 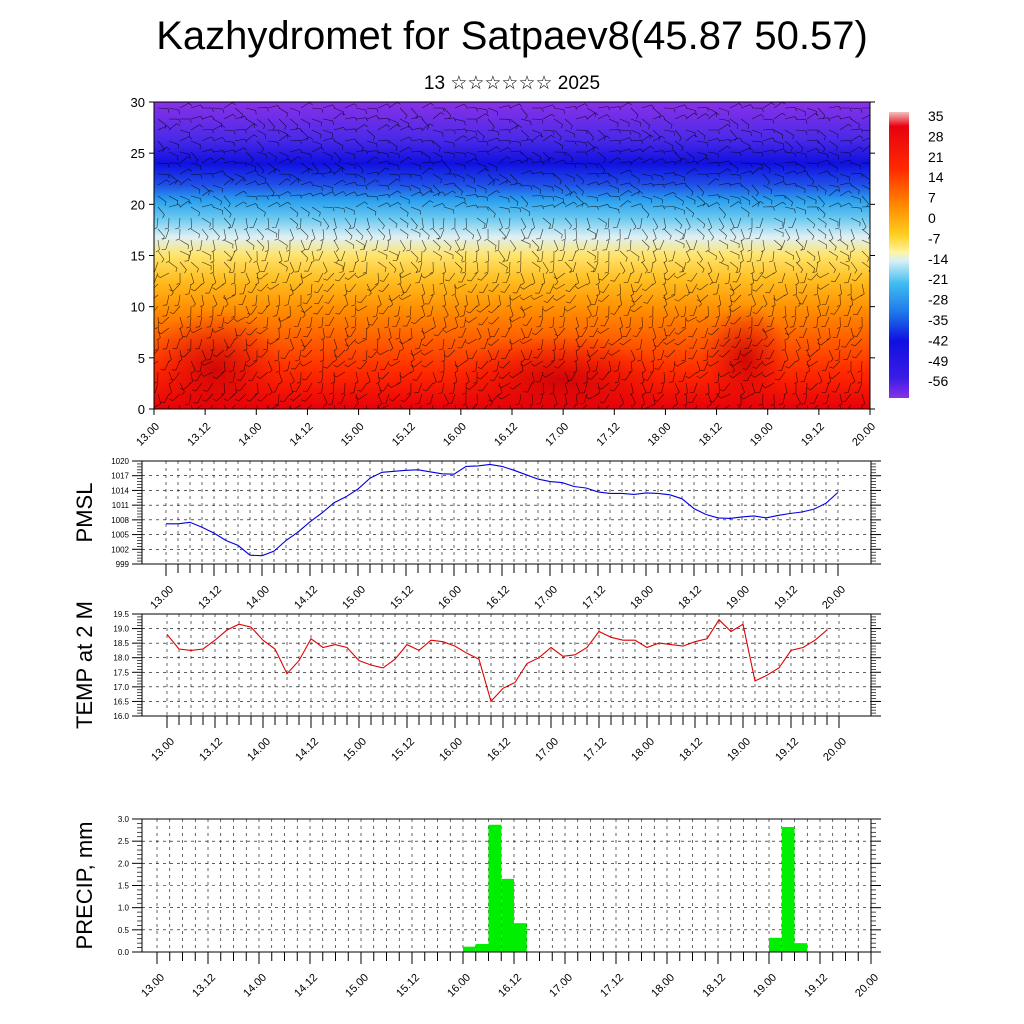 I want to click on heatmap-ytick-label: 30, so click(x=138, y=102).